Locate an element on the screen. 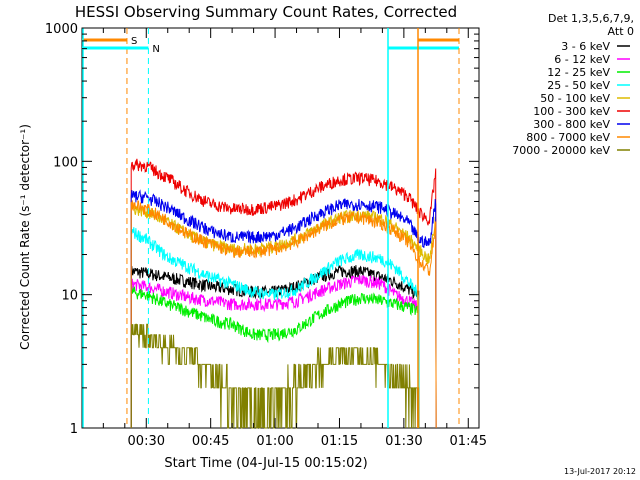 Image resolution: width=640 pixels, height=480 pixels. legend-label: 12 - 25 keV is located at coordinates (578, 72).